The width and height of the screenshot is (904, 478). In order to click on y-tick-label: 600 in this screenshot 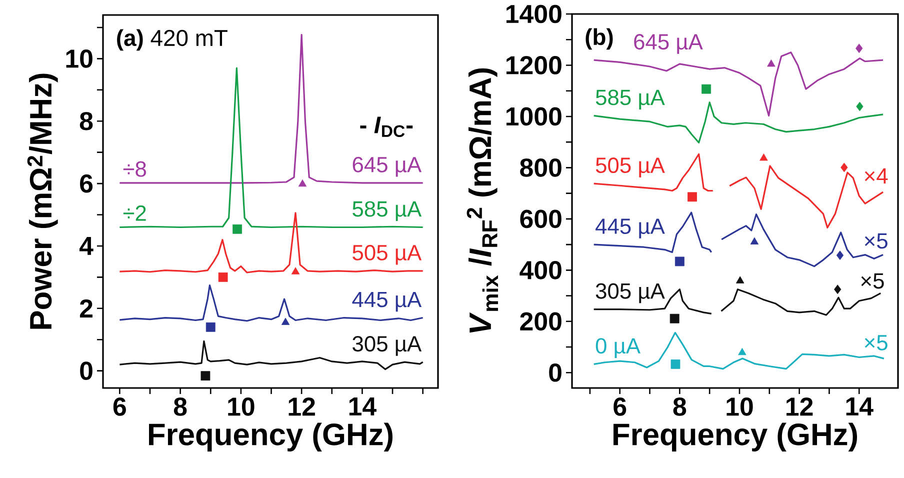, I will do `click(541, 219)`.